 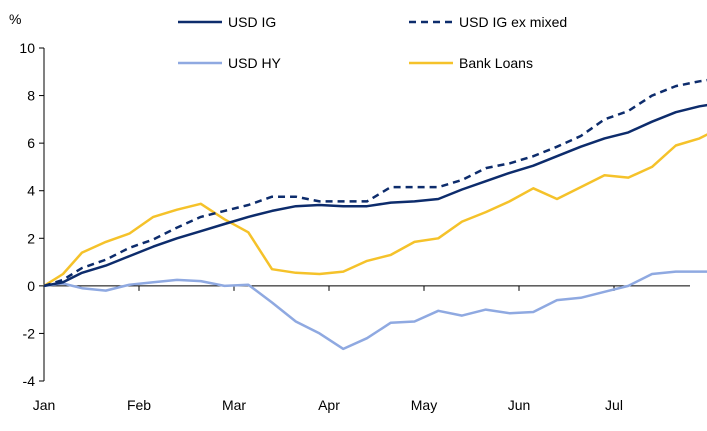 I want to click on y-tick-label: 8, so click(x=31, y=96).